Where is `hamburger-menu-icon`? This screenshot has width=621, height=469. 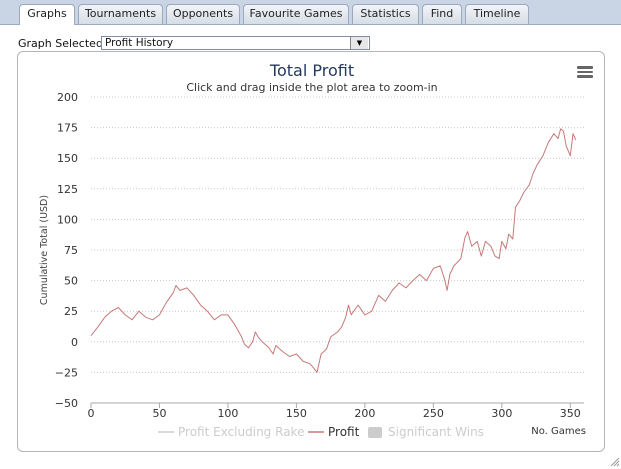 hamburger-menu-icon is located at coordinates (585, 72).